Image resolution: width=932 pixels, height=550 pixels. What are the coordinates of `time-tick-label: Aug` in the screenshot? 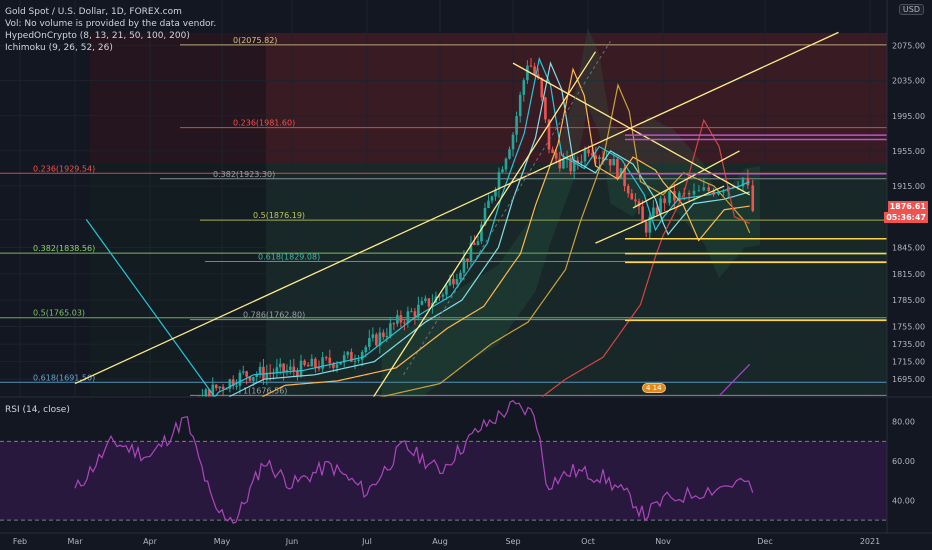 It's located at (440, 541).